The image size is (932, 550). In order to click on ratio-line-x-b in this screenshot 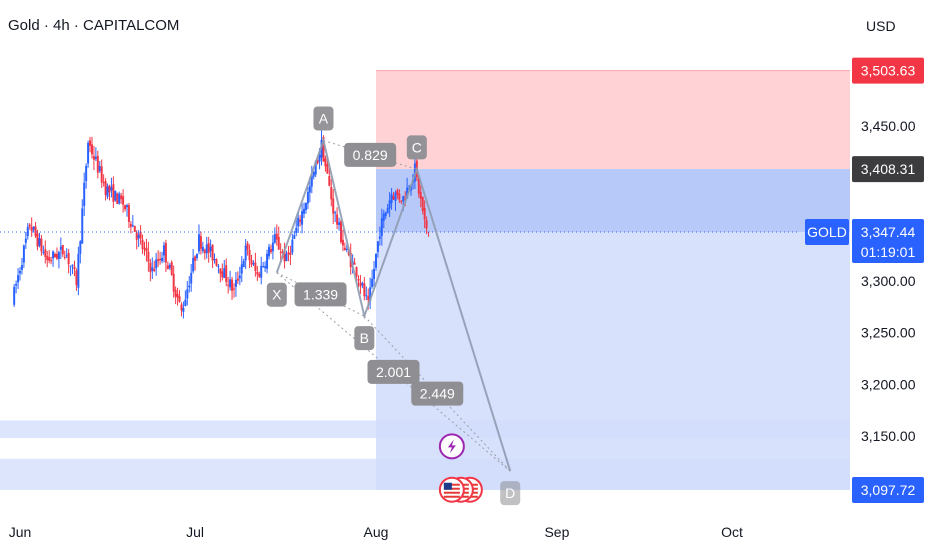, I will do `click(320, 294)`.